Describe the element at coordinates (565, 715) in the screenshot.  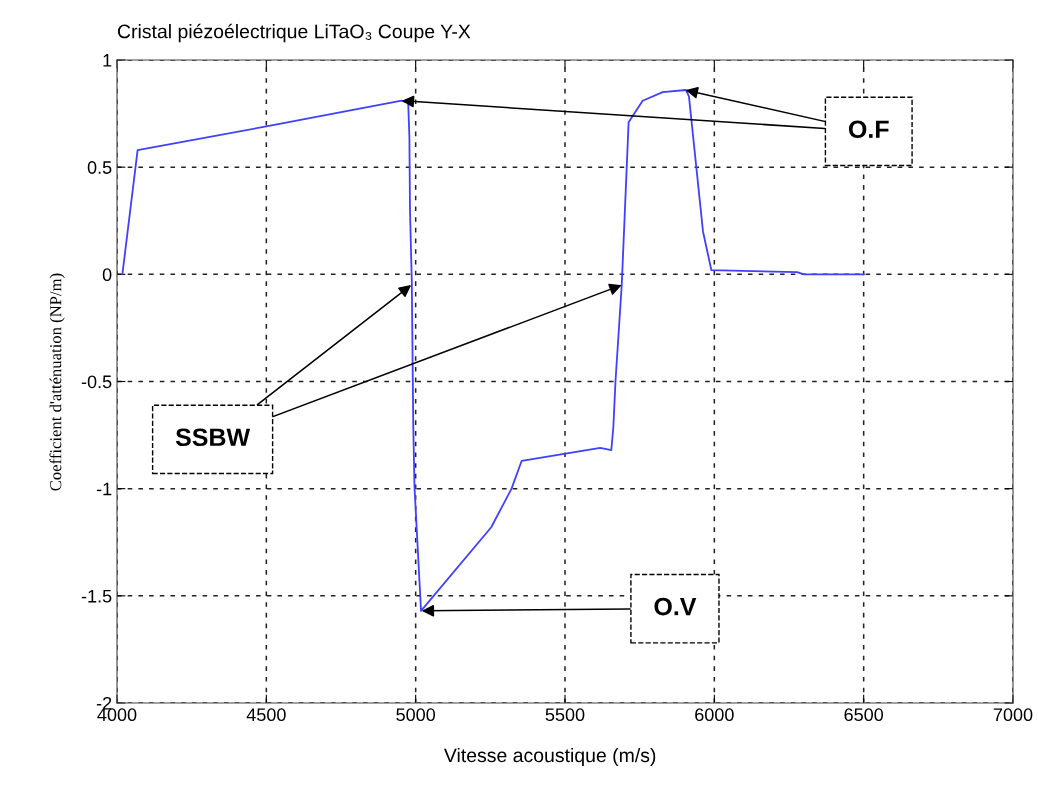
I see `x-tick-label: 5500` at that location.